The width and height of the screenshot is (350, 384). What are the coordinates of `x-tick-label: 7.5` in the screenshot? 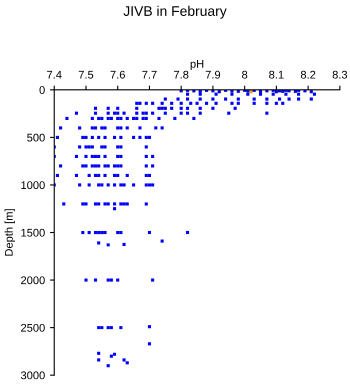 It's located at (86, 74).